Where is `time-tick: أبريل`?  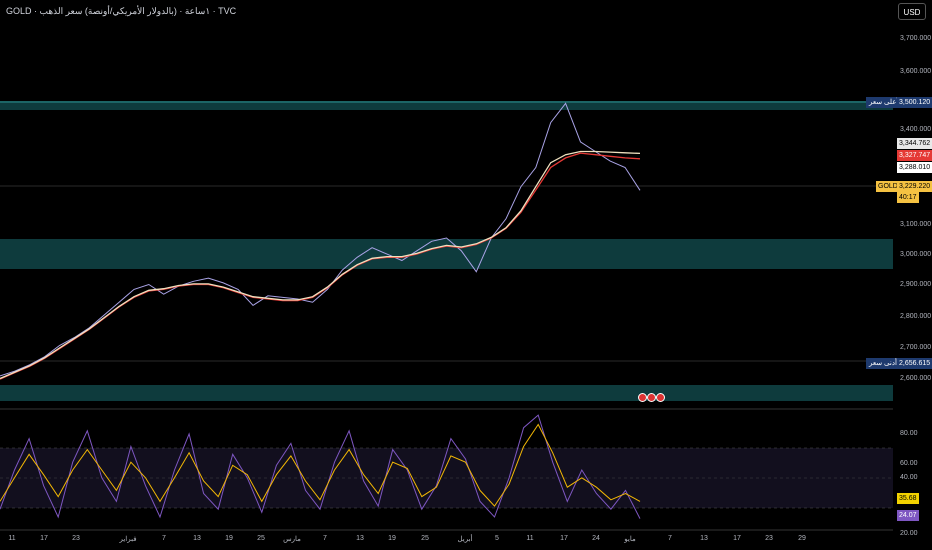 time-tick: أبريل is located at coordinates (465, 539).